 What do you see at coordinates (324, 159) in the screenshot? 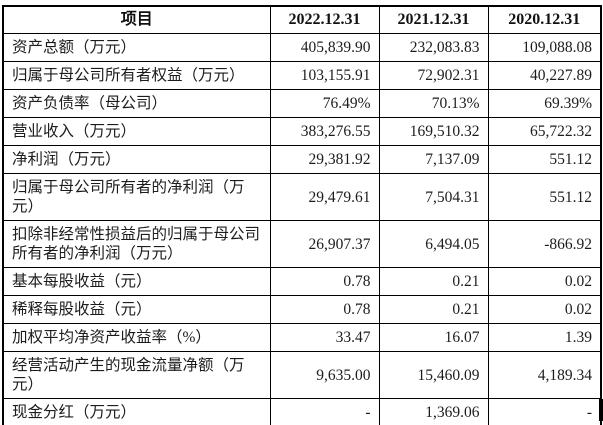
I see `row-value: 29,381.92` at bounding box center [324, 159].